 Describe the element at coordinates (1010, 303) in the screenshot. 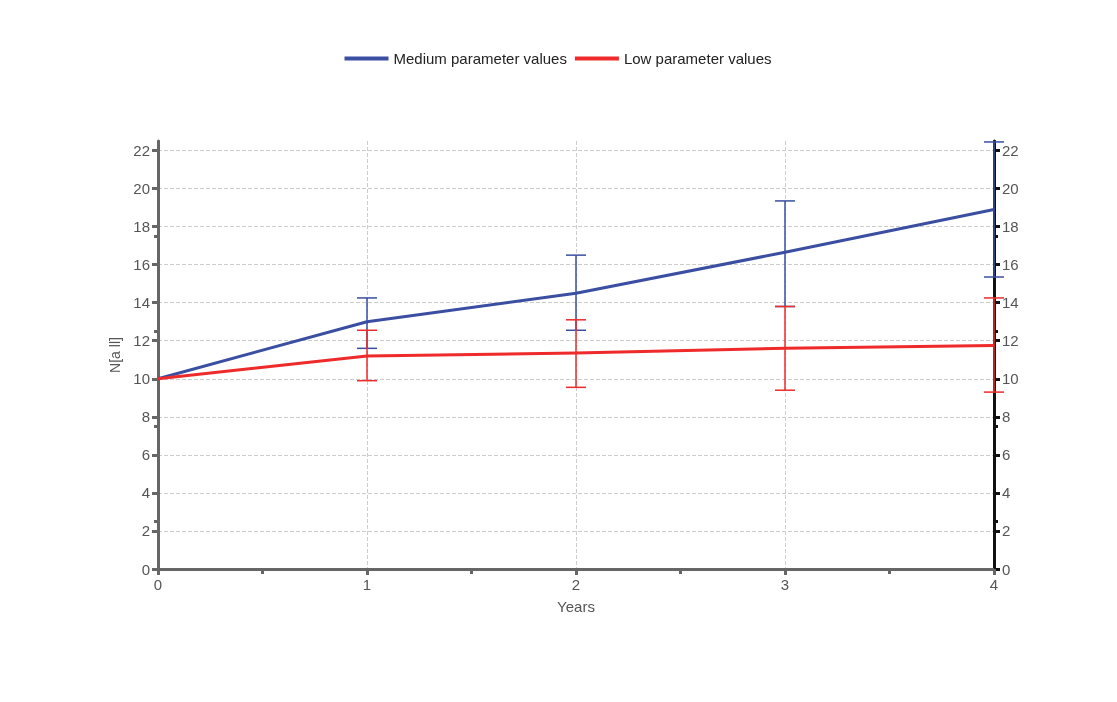

I see `y2-tick-label: 14` at that location.